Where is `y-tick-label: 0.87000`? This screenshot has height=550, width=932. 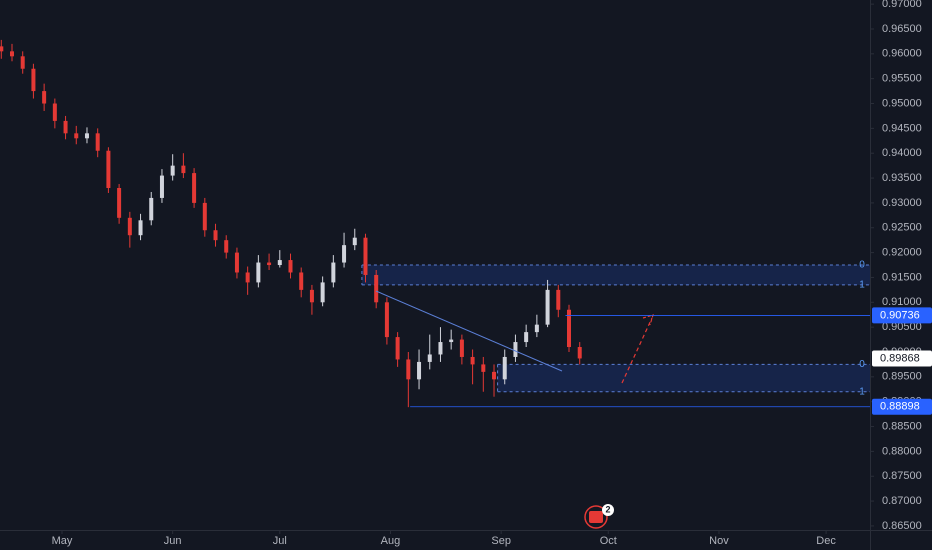
y-tick-label: 0.87000 is located at coordinates (902, 501).